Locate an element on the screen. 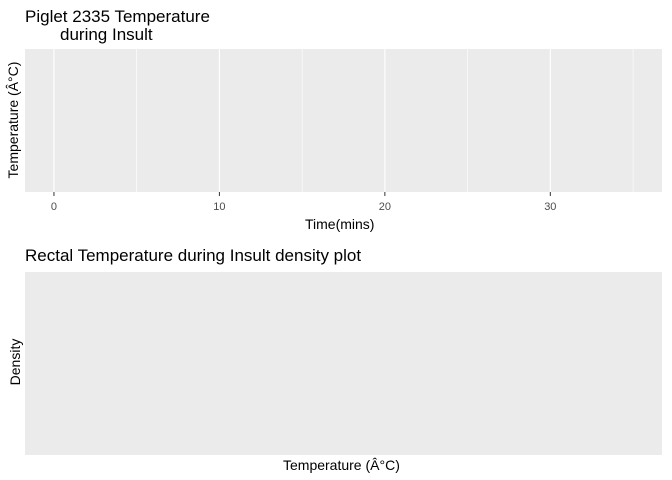 This screenshot has width=672, height=480. chart2-x-axis-label: Temperature (Â°C) is located at coordinates (341, 465).